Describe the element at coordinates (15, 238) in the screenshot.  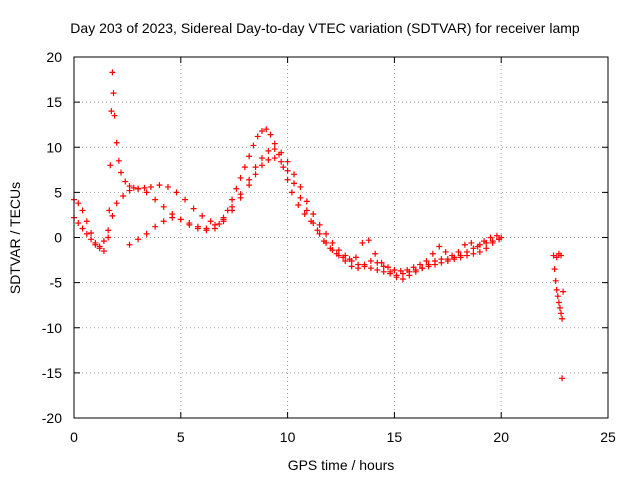
I see `y-axis-label: SDTVAR / TECUs` at that location.